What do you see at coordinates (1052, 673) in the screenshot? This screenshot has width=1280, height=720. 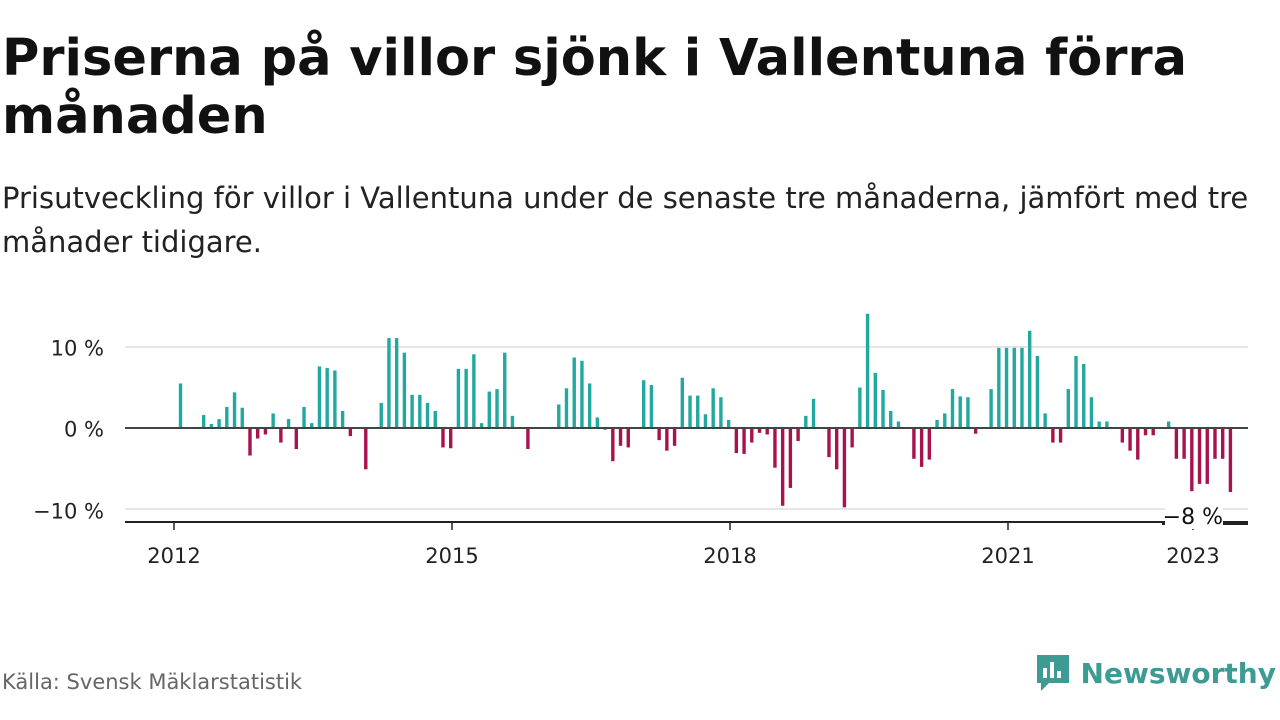 I see `newsworthy-logo-icon` at bounding box center [1052, 673].